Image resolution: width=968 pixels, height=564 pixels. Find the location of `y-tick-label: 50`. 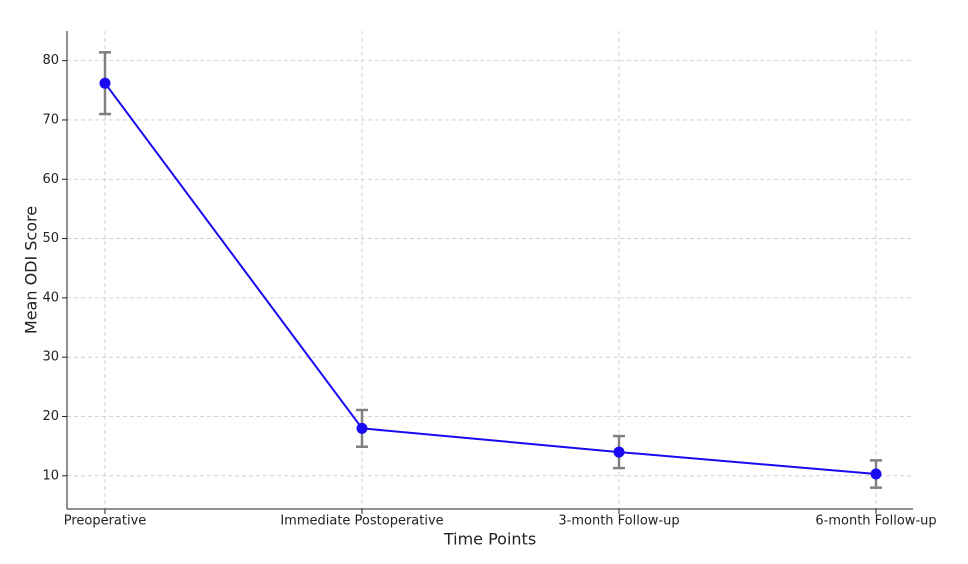

y-tick-label: 50 is located at coordinates (50, 238).